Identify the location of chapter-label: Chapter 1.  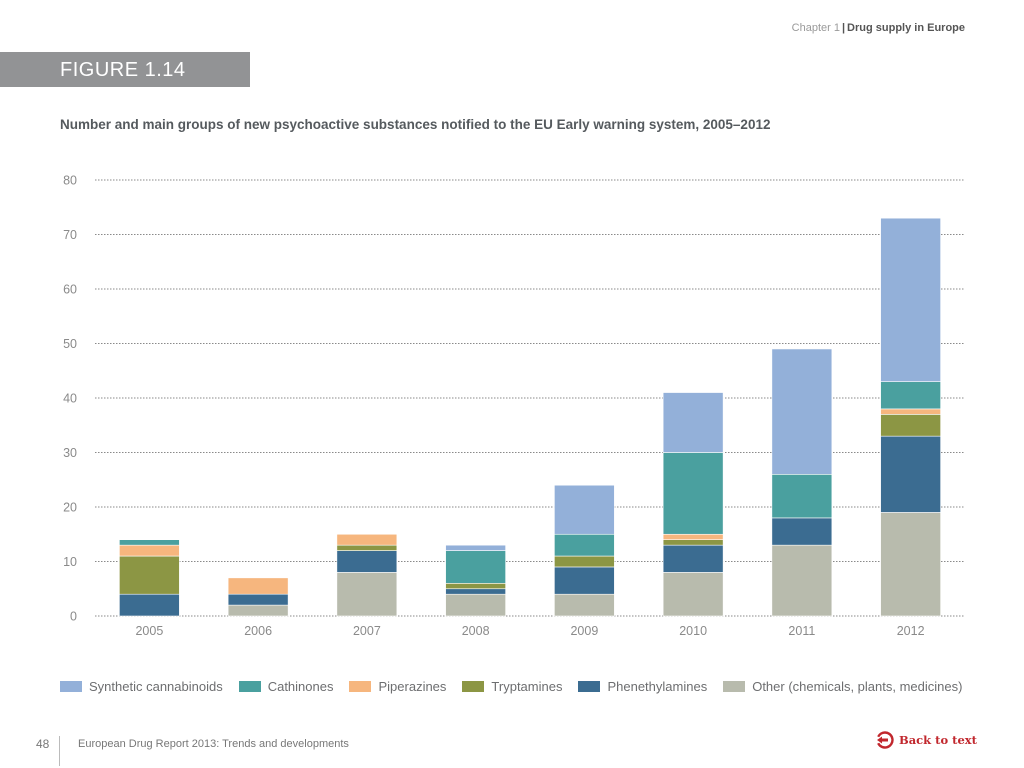
(815, 28).